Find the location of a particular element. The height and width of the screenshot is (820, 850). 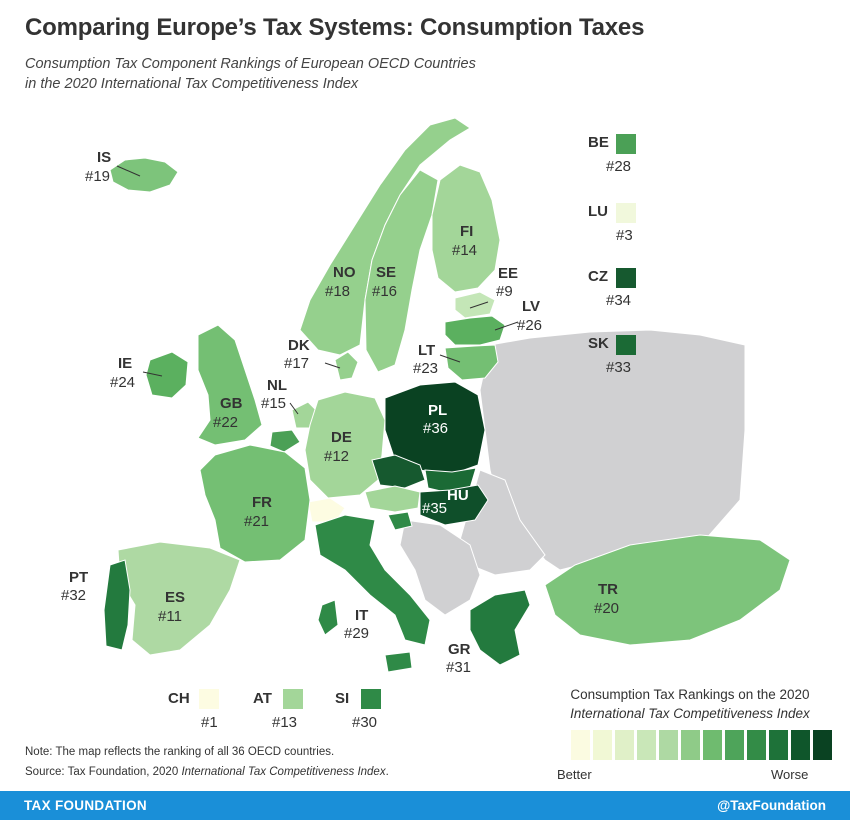

key-swatch-ch is located at coordinates (209, 699).